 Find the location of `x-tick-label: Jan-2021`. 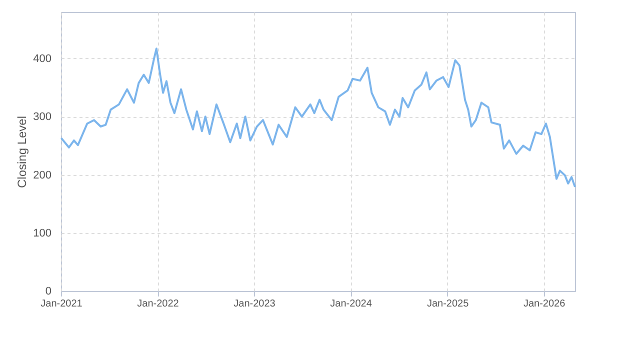

x-tick-label: Jan-2021 is located at coordinates (61, 304).